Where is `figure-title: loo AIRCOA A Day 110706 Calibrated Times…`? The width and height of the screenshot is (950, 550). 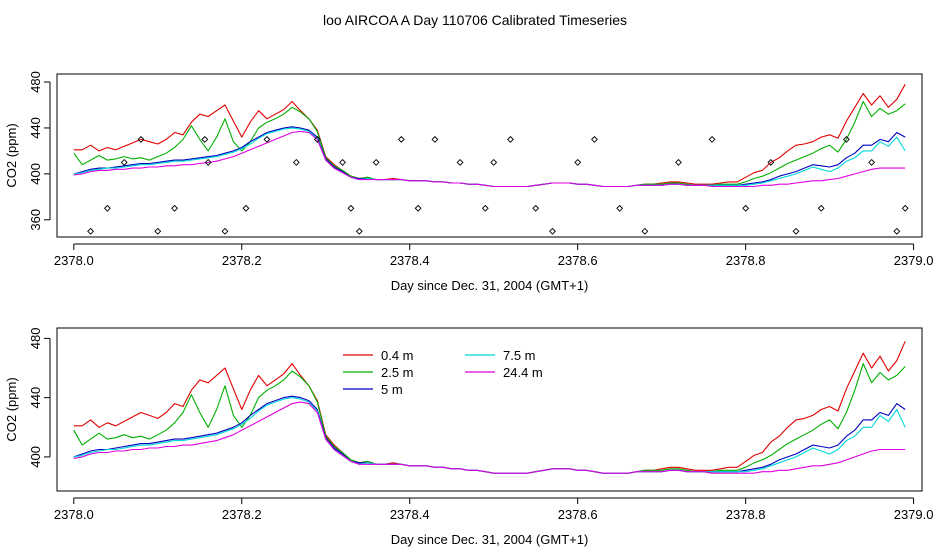 figure-title: loo AIRCOA A Day 110706 Calibrated Times… is located at coordinates (475, 20).